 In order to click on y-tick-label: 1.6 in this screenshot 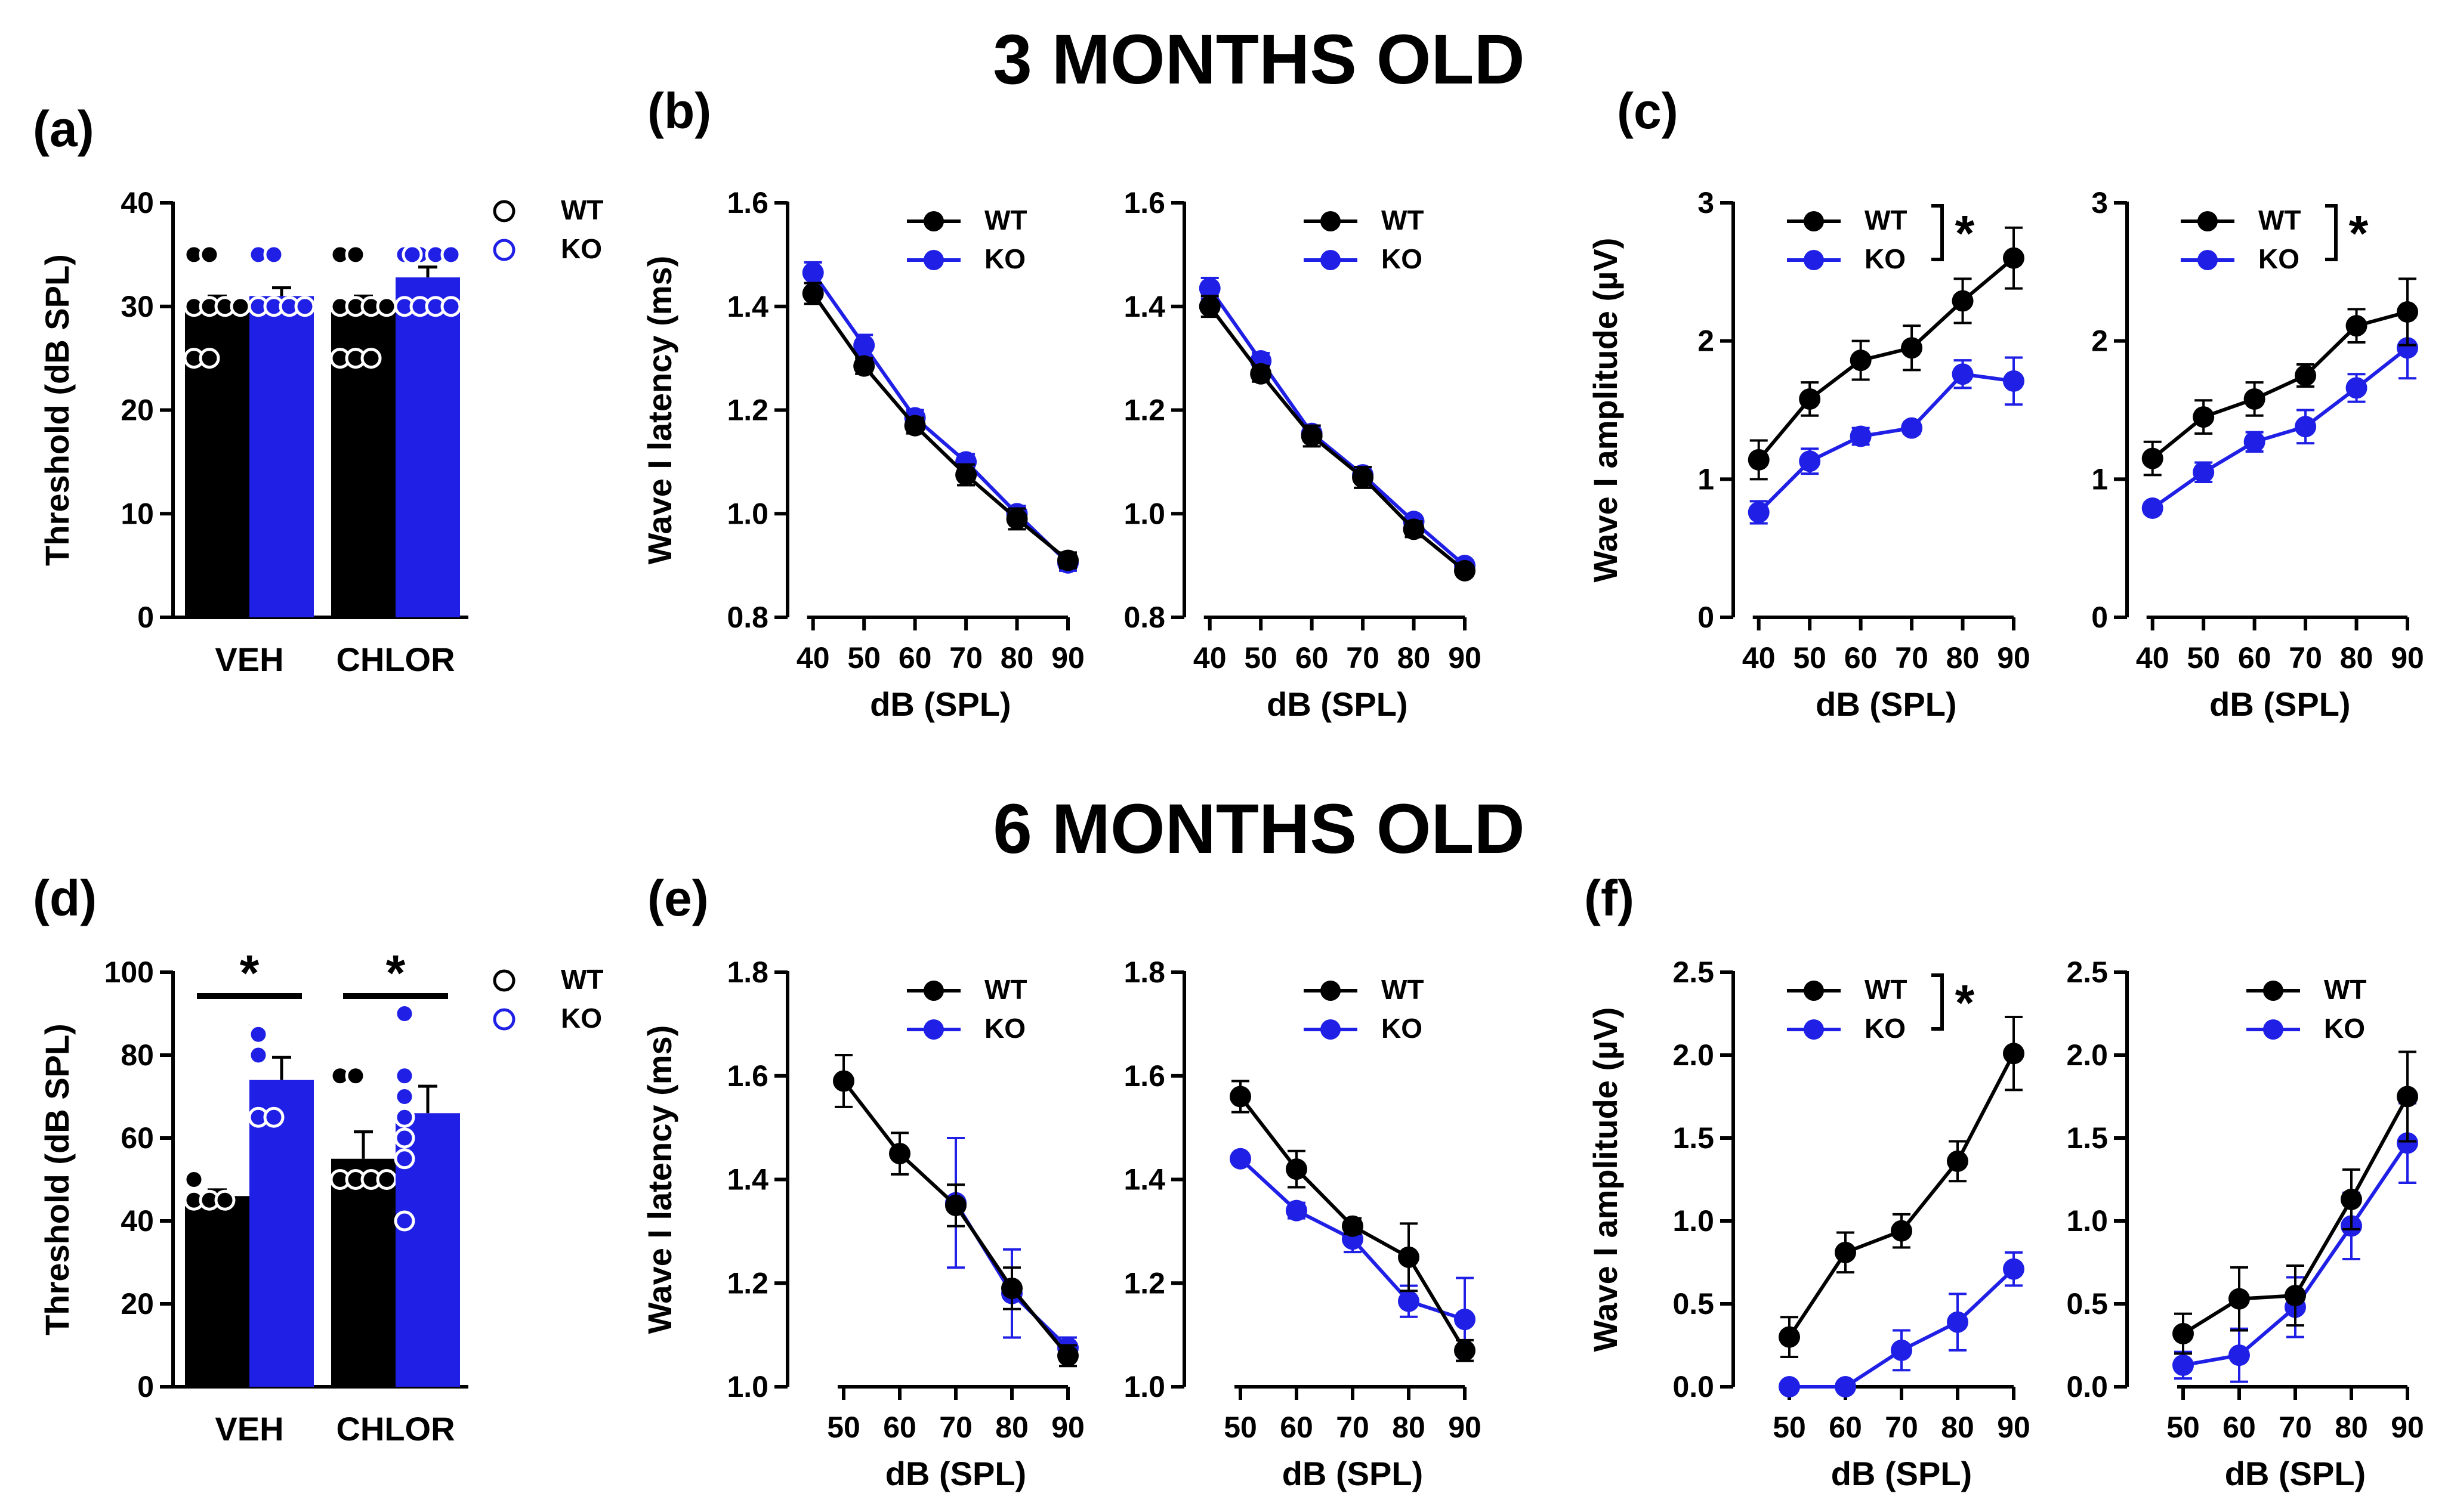, I will do `click(1144, 1076)`.